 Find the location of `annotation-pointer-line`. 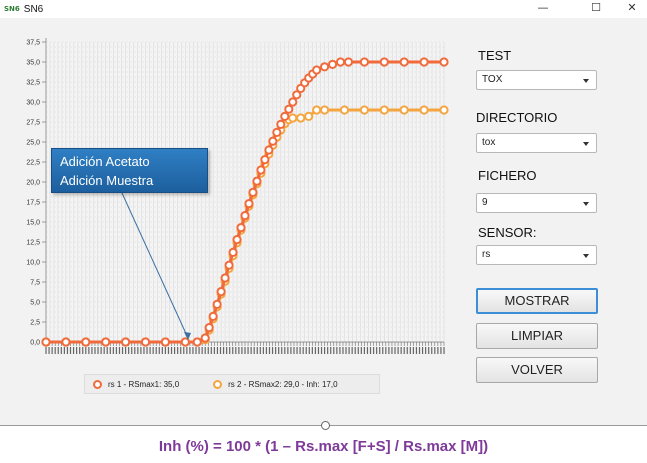

annotation-pointer-line is located at coordinates (155, 265).